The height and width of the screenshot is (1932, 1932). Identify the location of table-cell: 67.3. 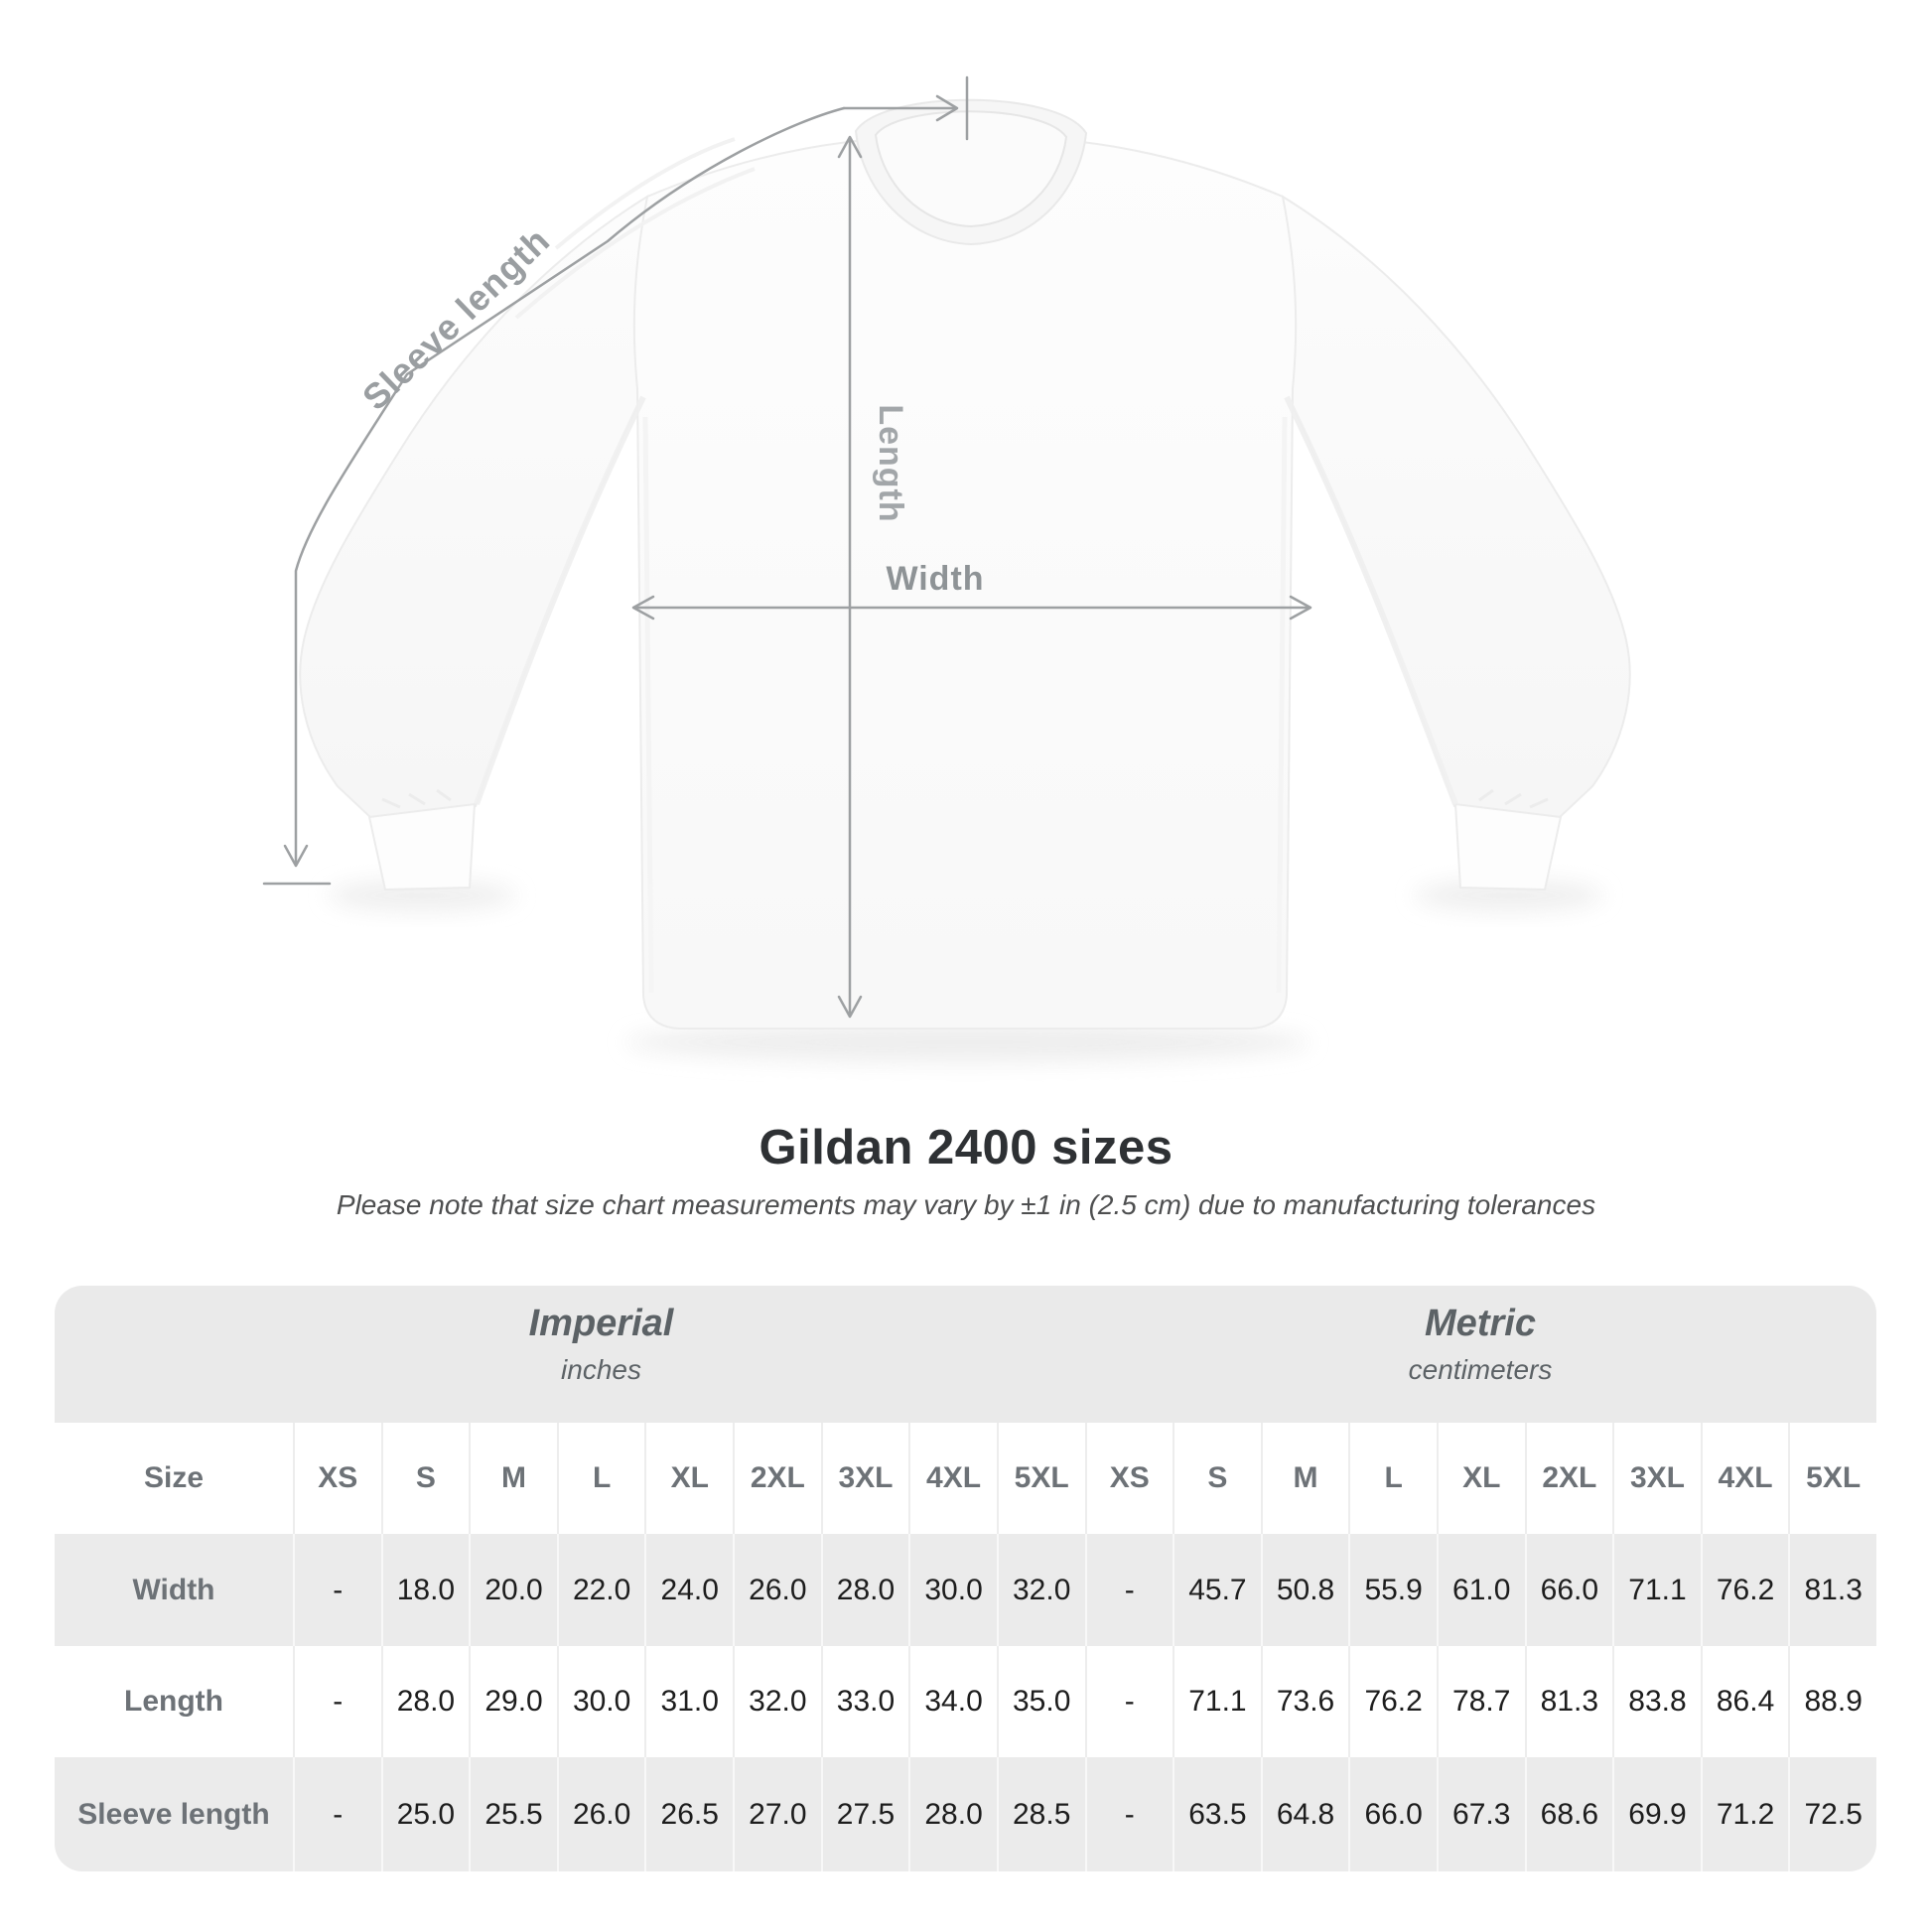
(1480, 1814).